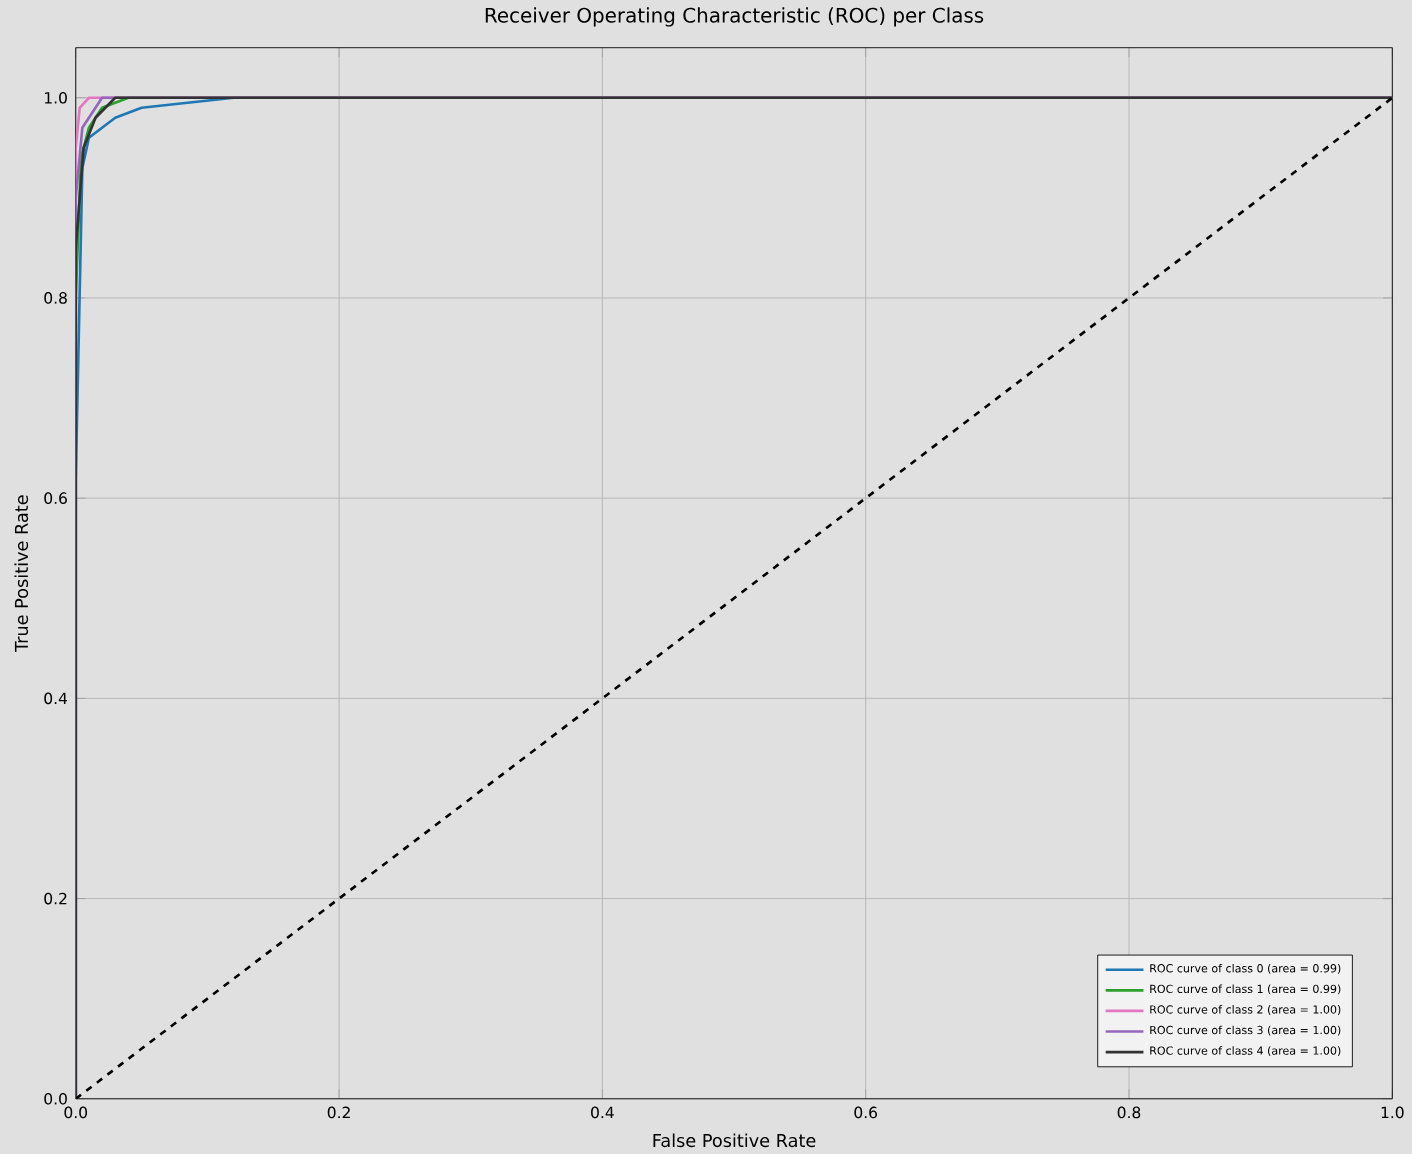 Image resolution: width=1412 pixels, height=1154 pixels. I want to click on chart-title: Receiver Operating Characteristic (ROC) per Class, so click(734, 17).